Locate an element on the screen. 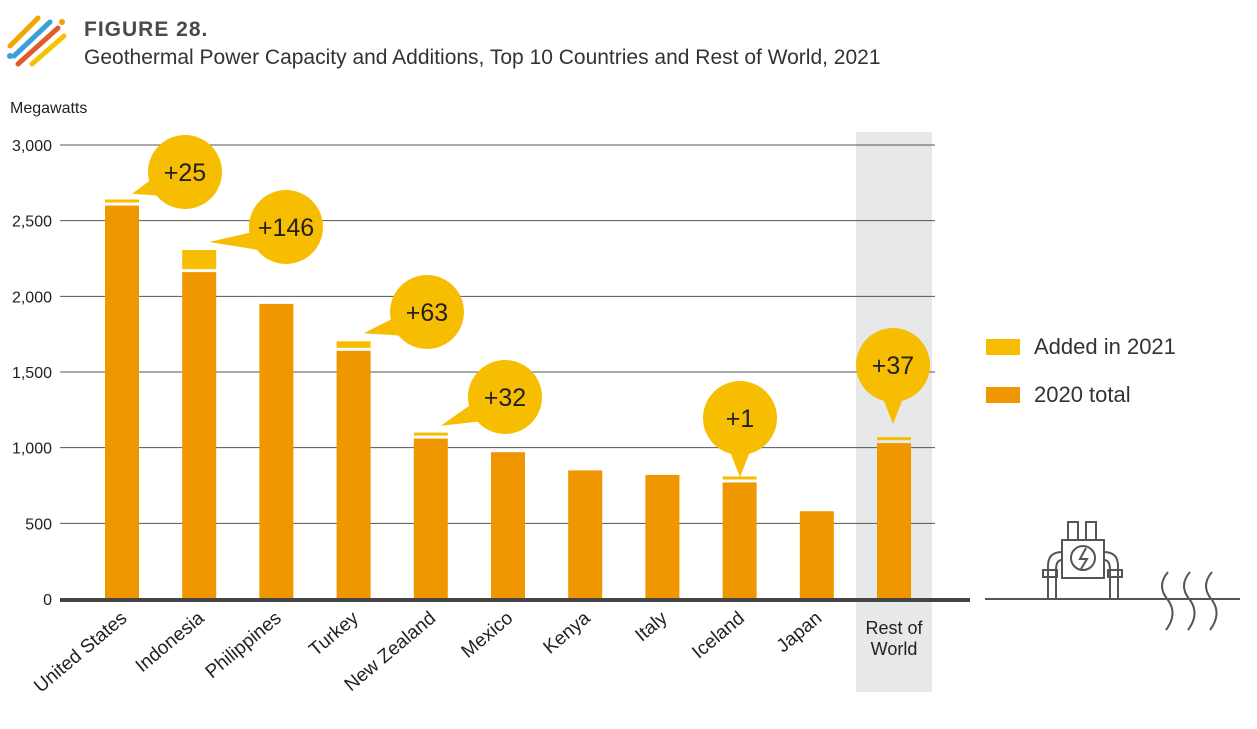 The height and width of the screenshot is (729, 1257). legend-label-base: 2020 total is located at coordinates (1082, 394).